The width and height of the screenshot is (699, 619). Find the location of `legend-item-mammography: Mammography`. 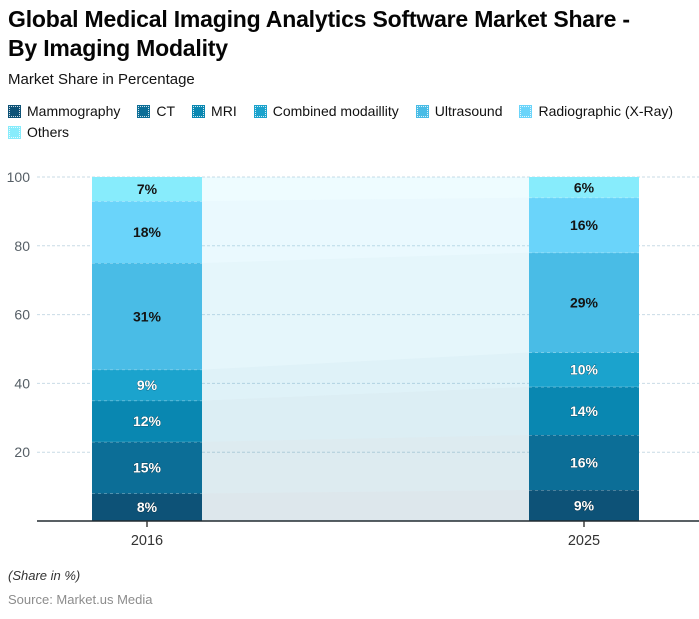

legend-item-mammography: Mammography is located at coordinates (64, 111).